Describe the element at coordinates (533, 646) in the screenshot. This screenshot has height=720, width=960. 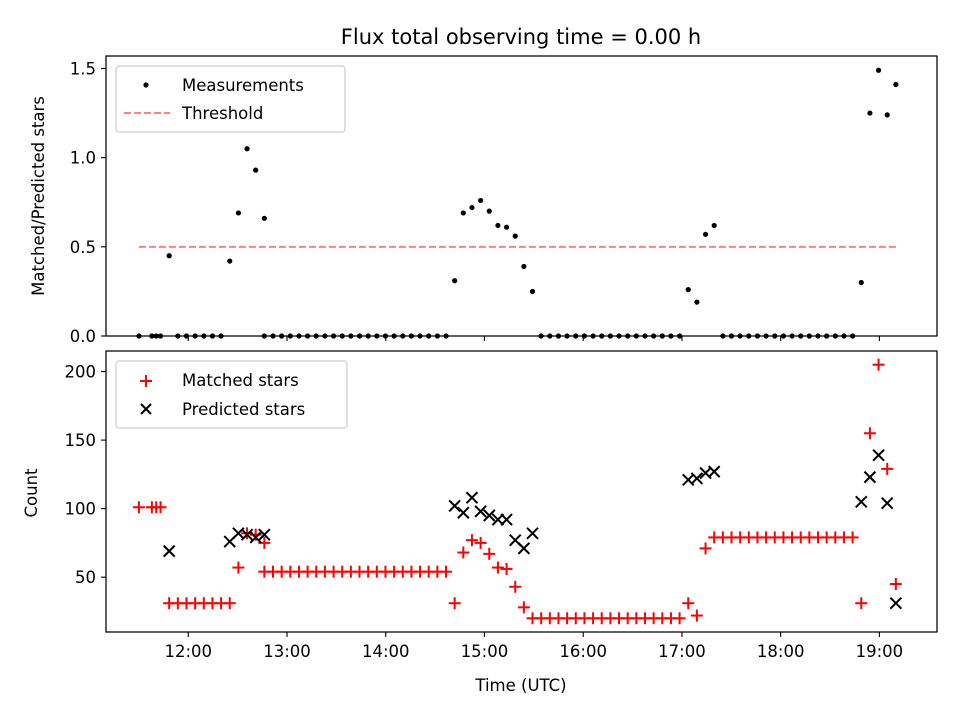
I see `bottom-x-axis: 12:00 13:00 14:00 15:00 16:00 17:00 18:00 19:00` at that location.